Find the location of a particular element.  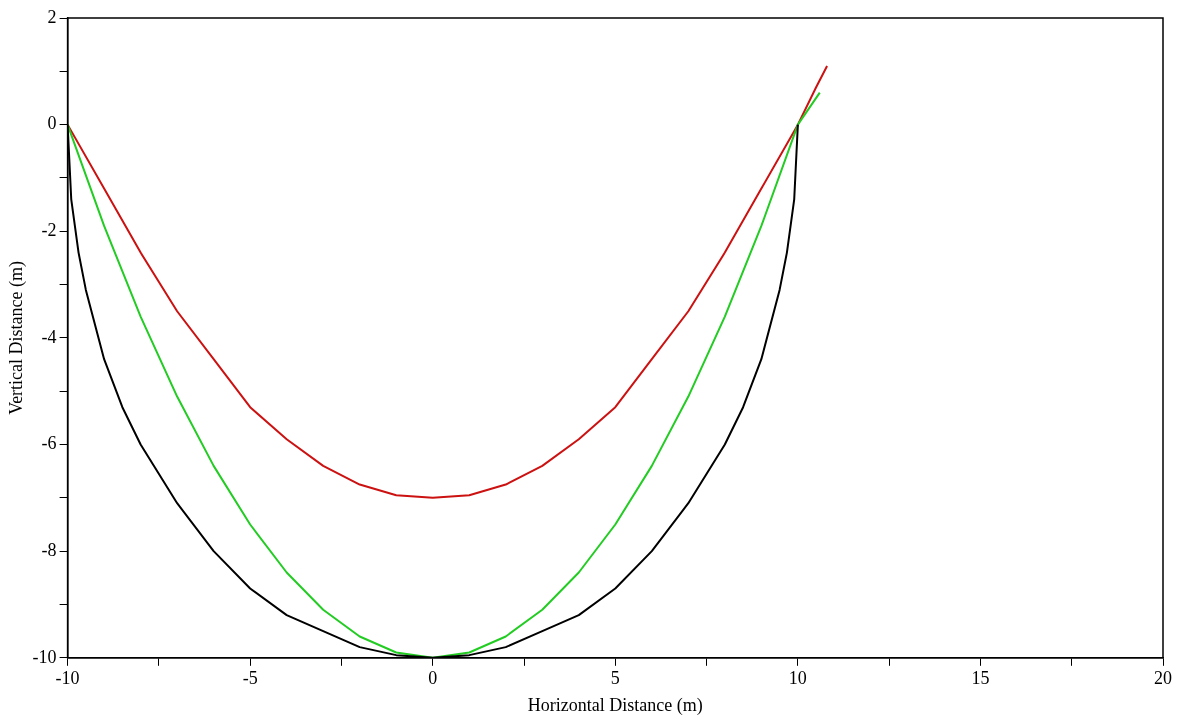

x-tick-label: 0 is located at coordinates (433, 678).